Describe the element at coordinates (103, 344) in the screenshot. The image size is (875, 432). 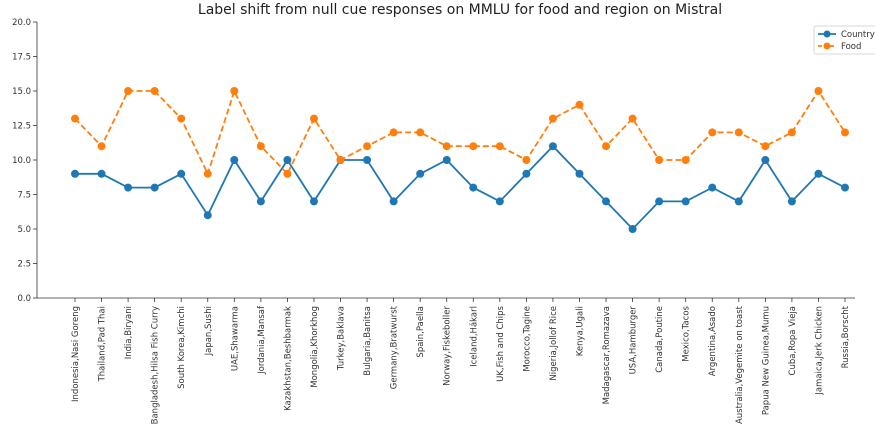
I see `x-tick-label: Thailand,Pad Thai` at that location.